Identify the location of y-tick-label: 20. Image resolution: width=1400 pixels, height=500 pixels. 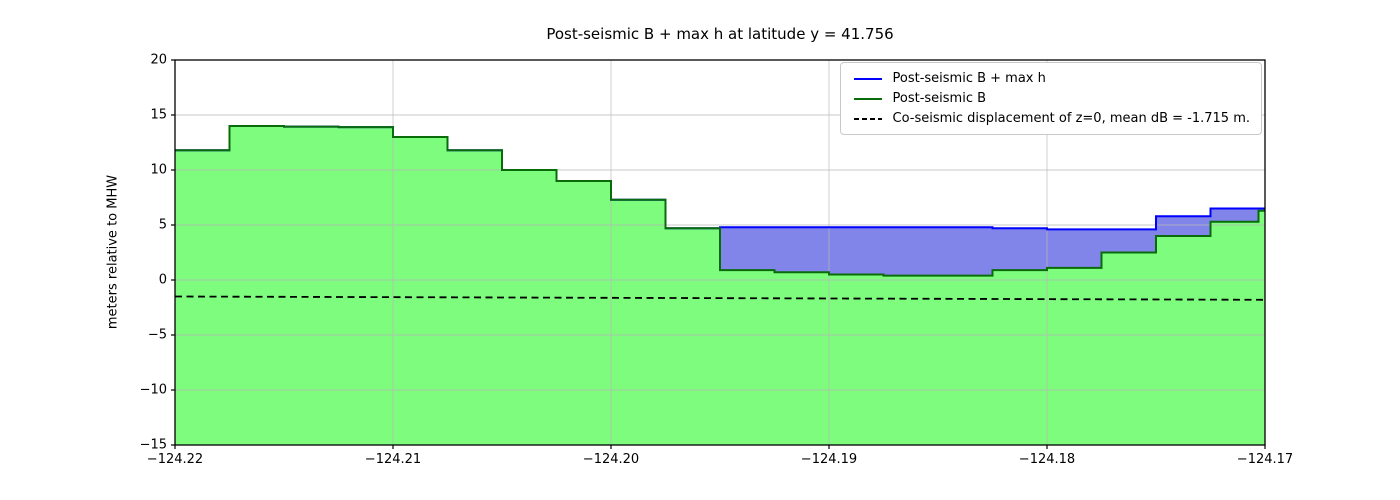
(158, 60).